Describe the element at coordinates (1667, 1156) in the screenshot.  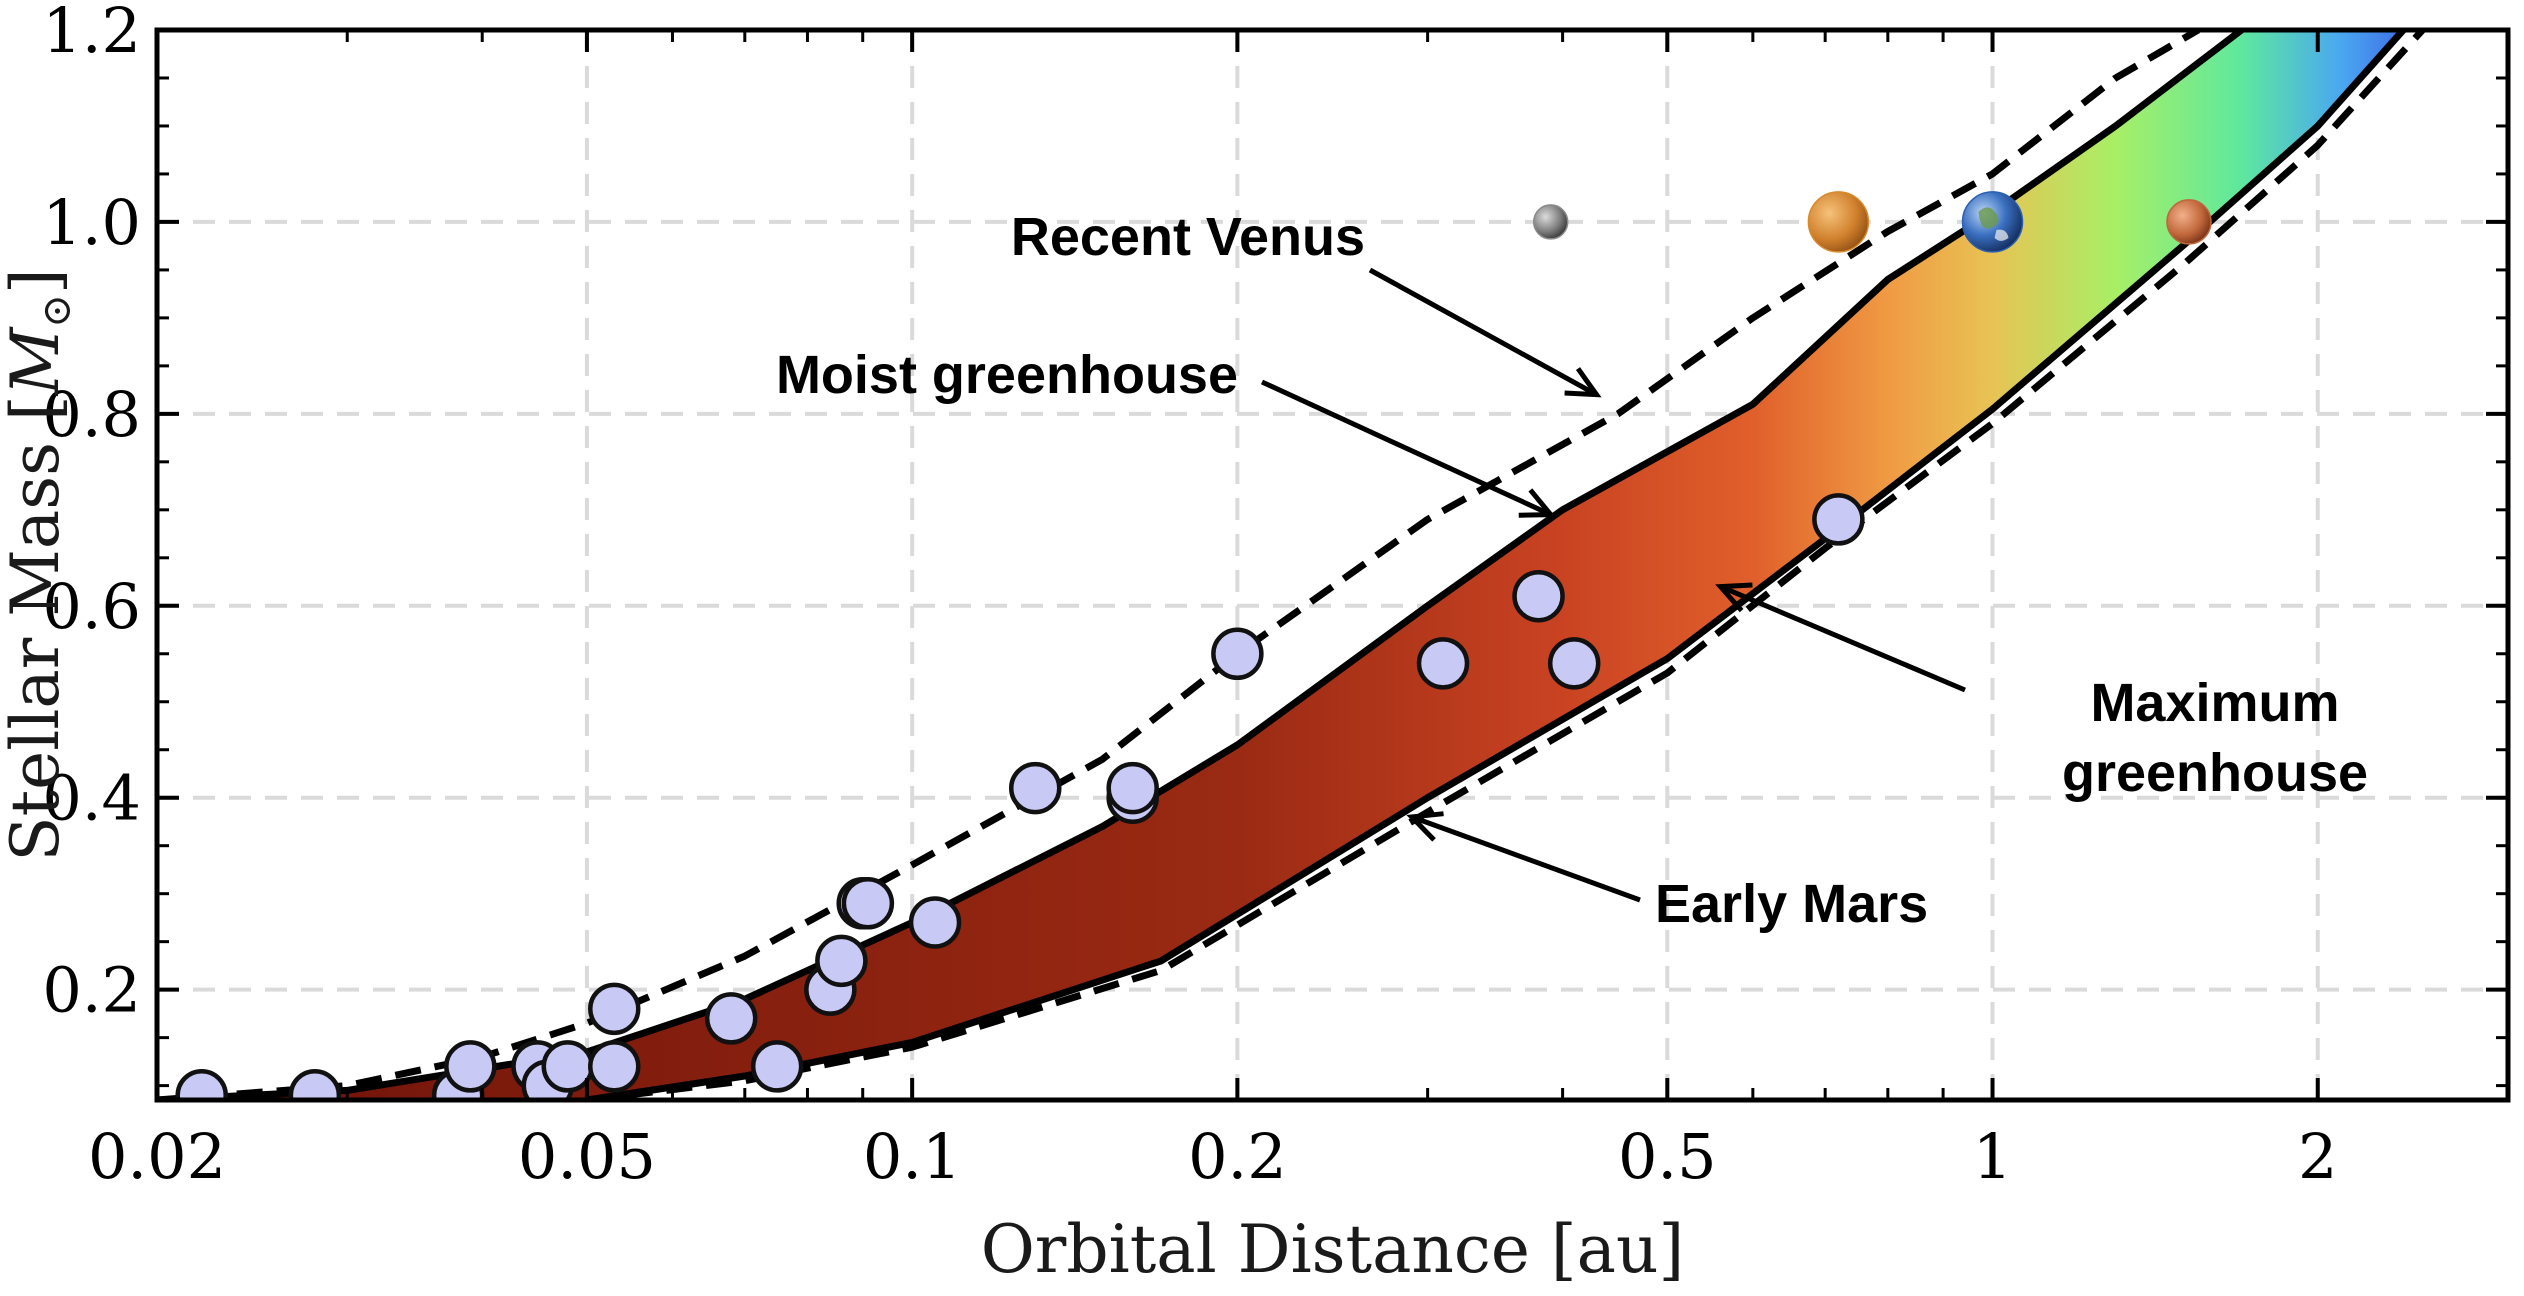
I see `x-tick-label: 0.5` at that location.